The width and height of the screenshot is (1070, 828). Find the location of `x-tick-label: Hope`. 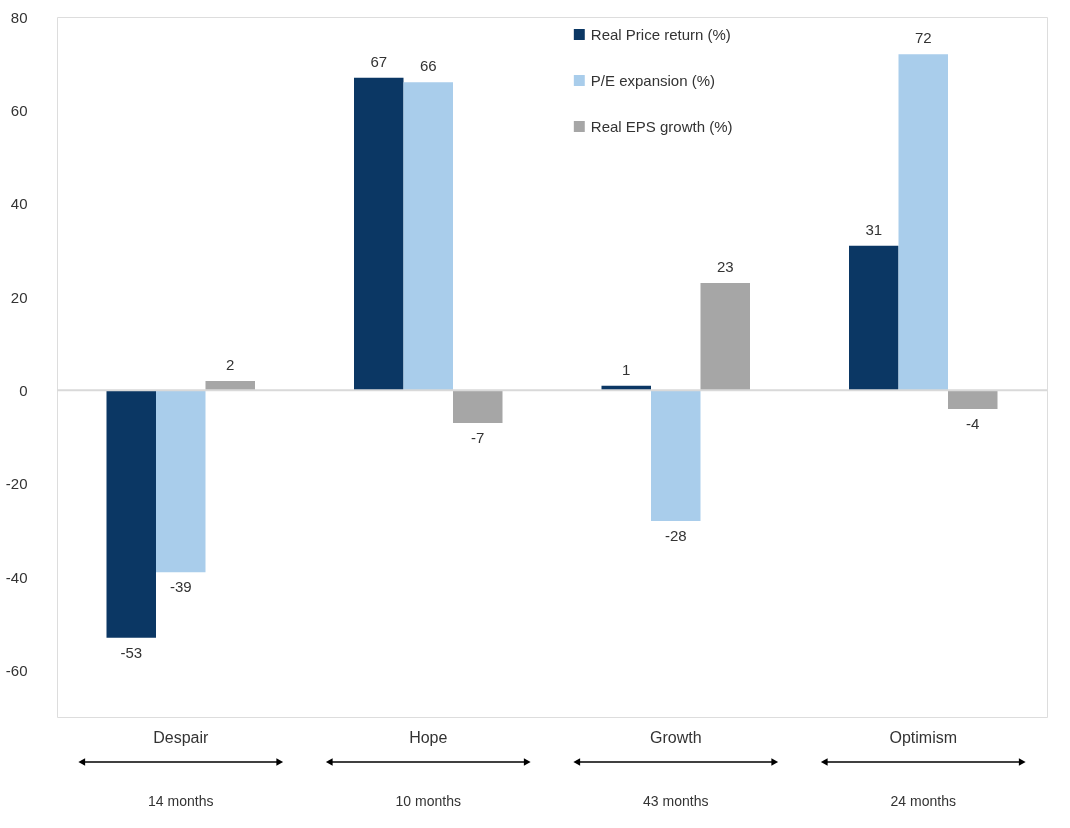

x-tick-label: Hope is located at coordinates (428, 737).